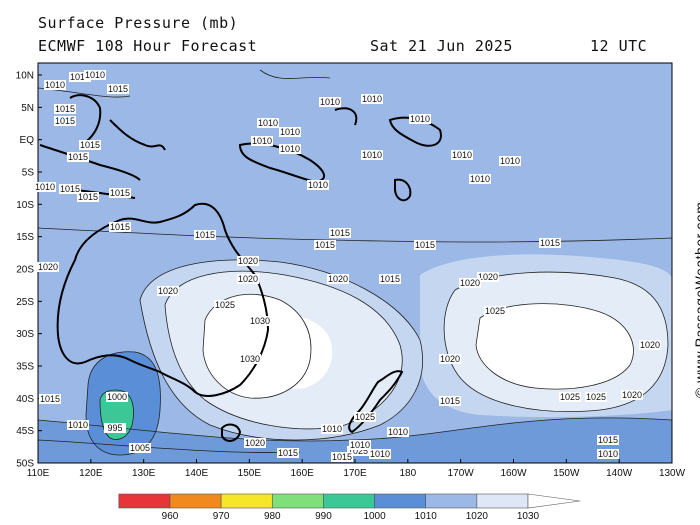  What do you see at coordinates (25, 431) in the screenshot?
I see `lat-tick-label: 45S` at bounding box center [25, 431].